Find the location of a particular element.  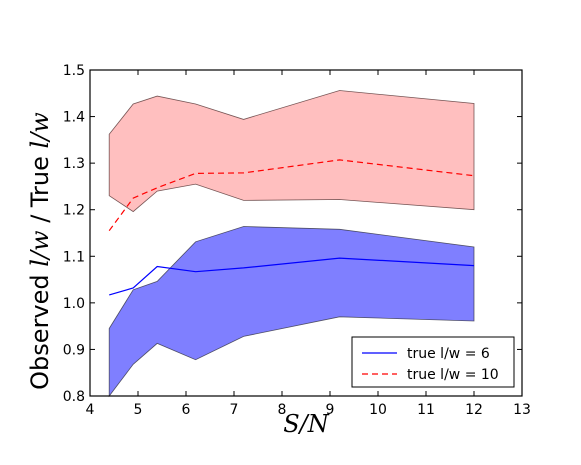

y-axis-label: Observed l/w / True l/w is located at coordinates (40, 251).